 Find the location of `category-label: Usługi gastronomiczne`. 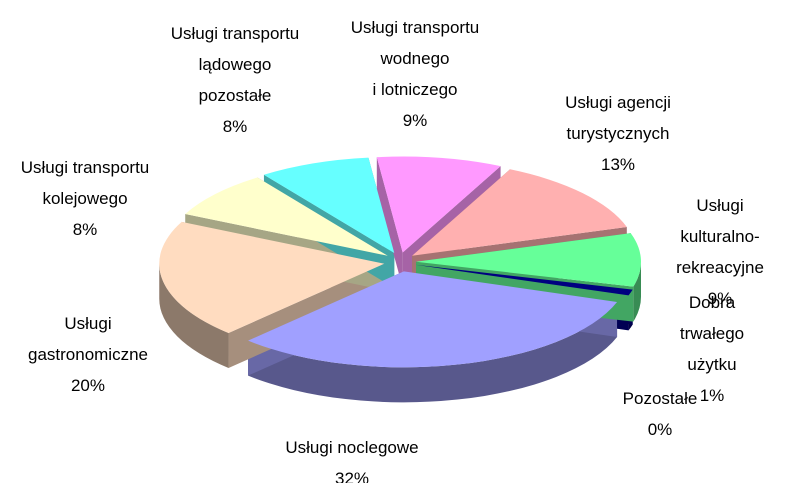

category-label: Usługi gastronomiczne is located at coordinates (88, 339).